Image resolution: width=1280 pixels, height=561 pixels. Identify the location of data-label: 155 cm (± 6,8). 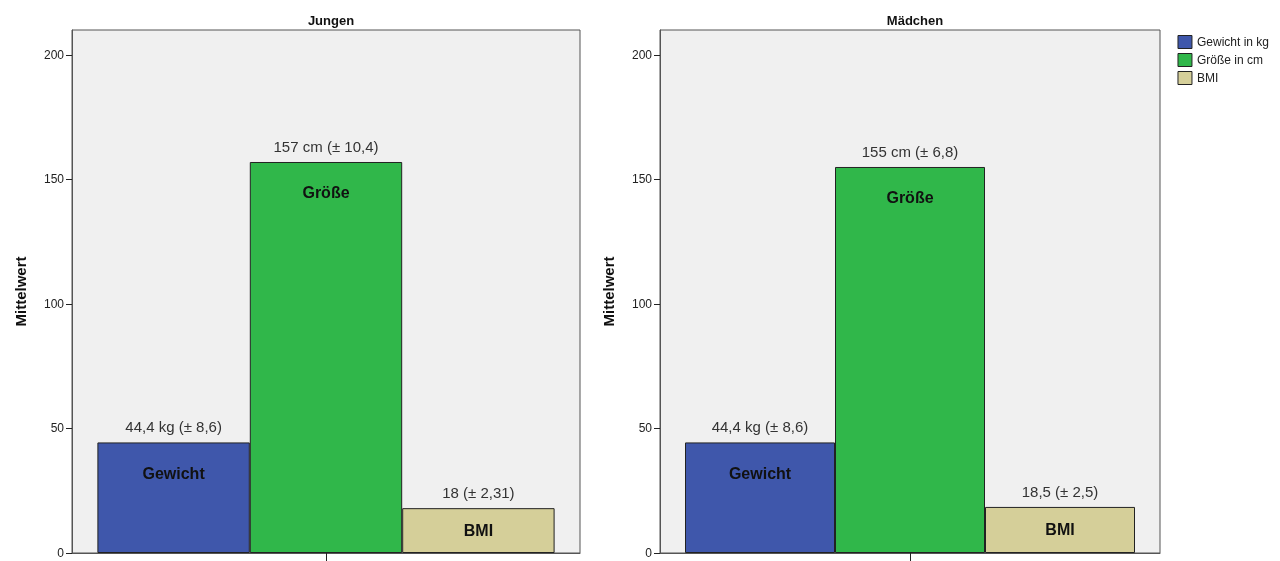
(910, 151).